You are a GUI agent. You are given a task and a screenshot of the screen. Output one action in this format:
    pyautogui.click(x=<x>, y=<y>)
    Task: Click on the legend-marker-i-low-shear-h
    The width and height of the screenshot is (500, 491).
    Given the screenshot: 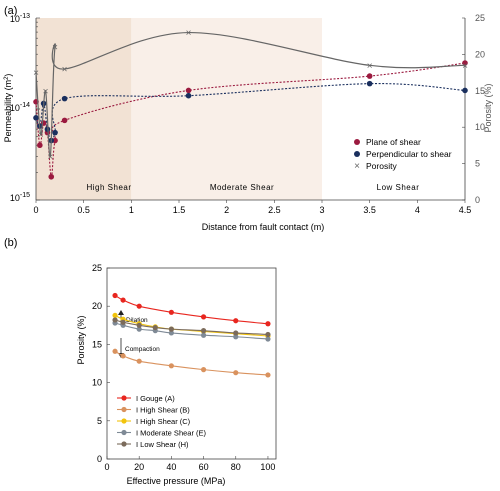 What is the action you would take?
    pyautogui.click(x=124, y=444)
    